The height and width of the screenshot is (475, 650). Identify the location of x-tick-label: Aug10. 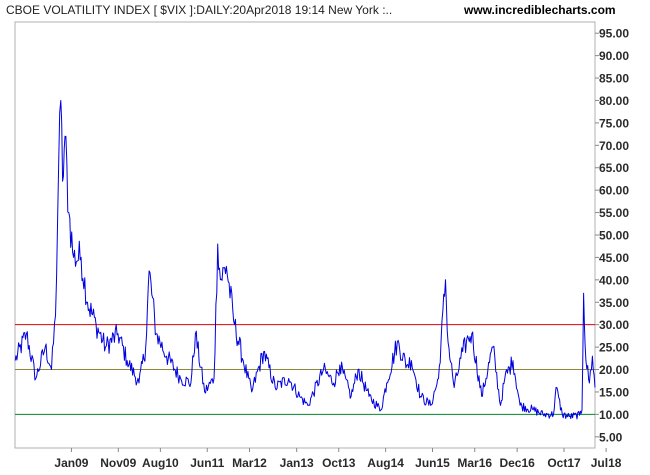
(160, 463).